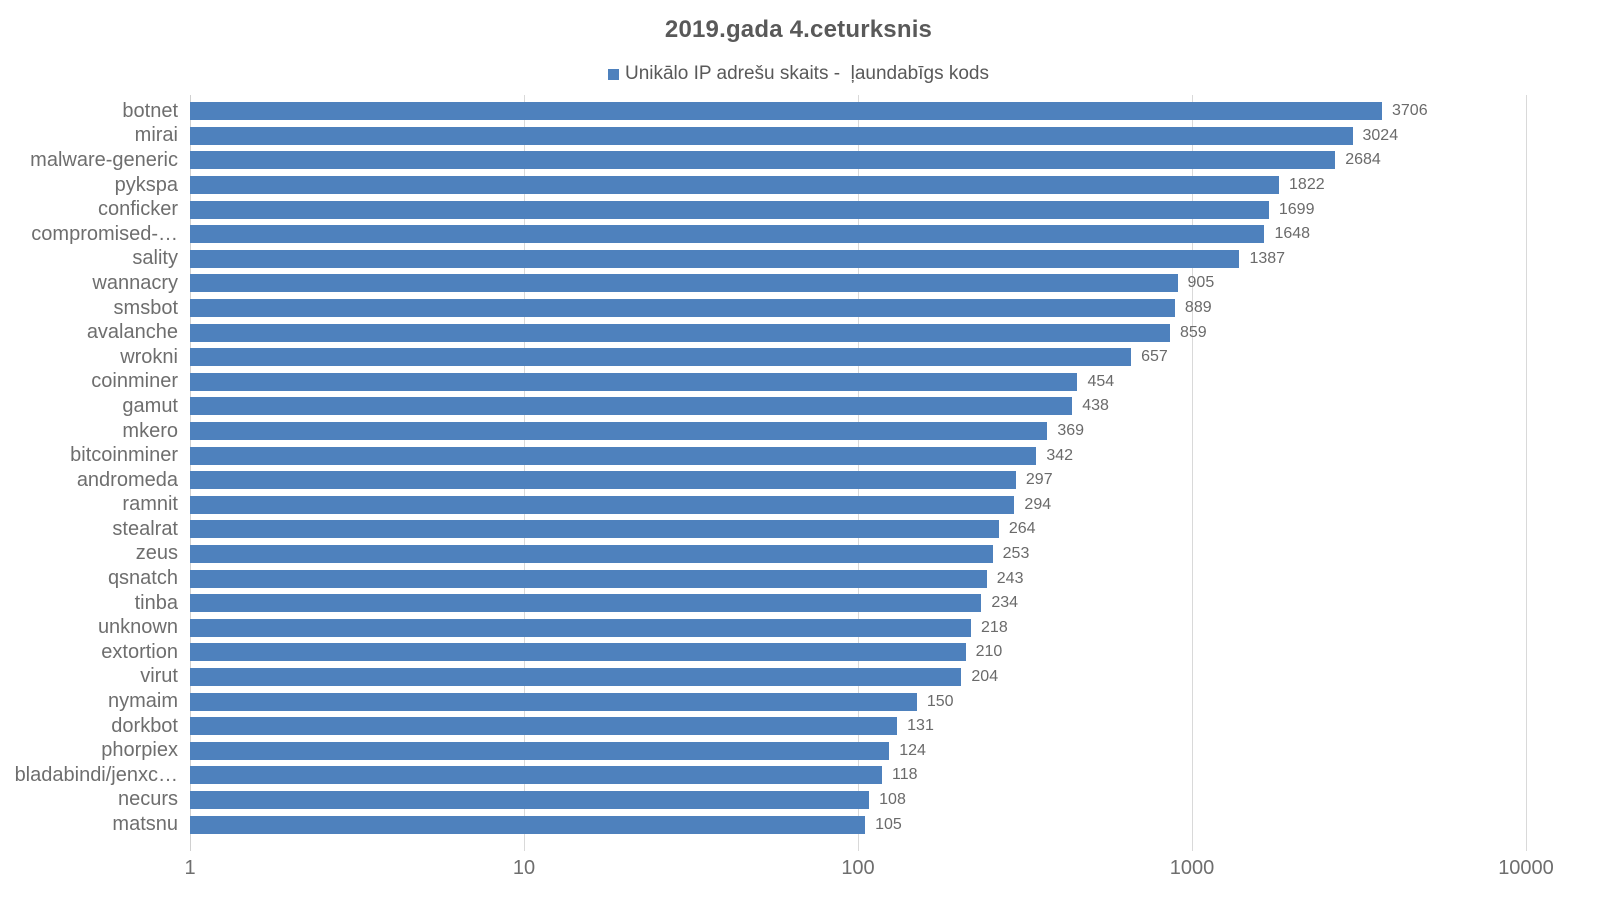 The height and width of the screenshot is (899, 1597). I want to click on bar-row: 204, so click(858, 677).